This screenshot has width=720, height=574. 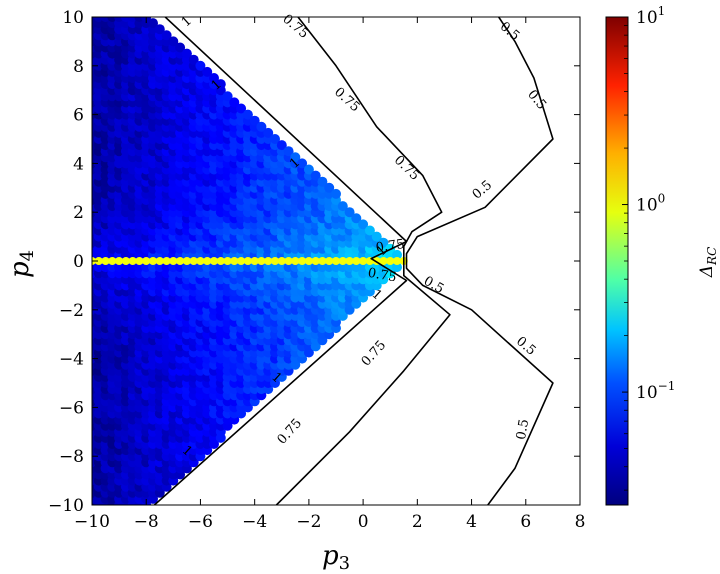 I want to click on colorbar-tick-label: 10⁻¹, so click(x=655, y=391).